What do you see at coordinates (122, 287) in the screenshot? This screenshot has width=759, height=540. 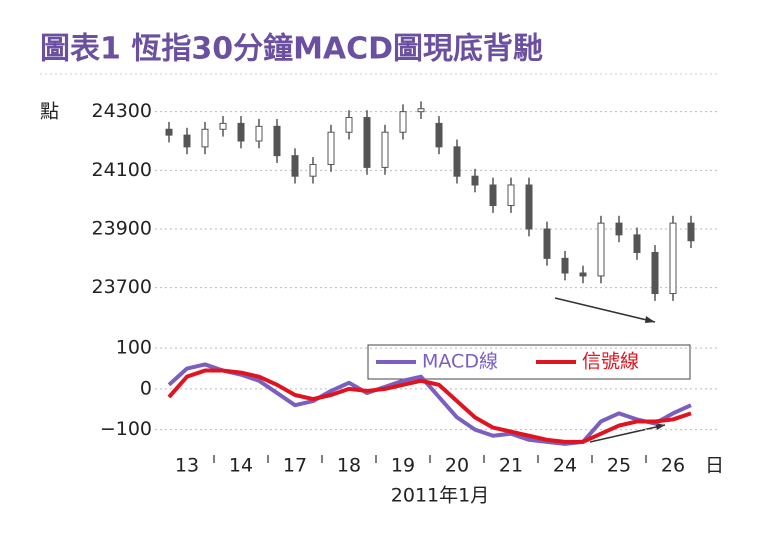 I see `y-tick-label: 23700` at bounding box center [122, 287].